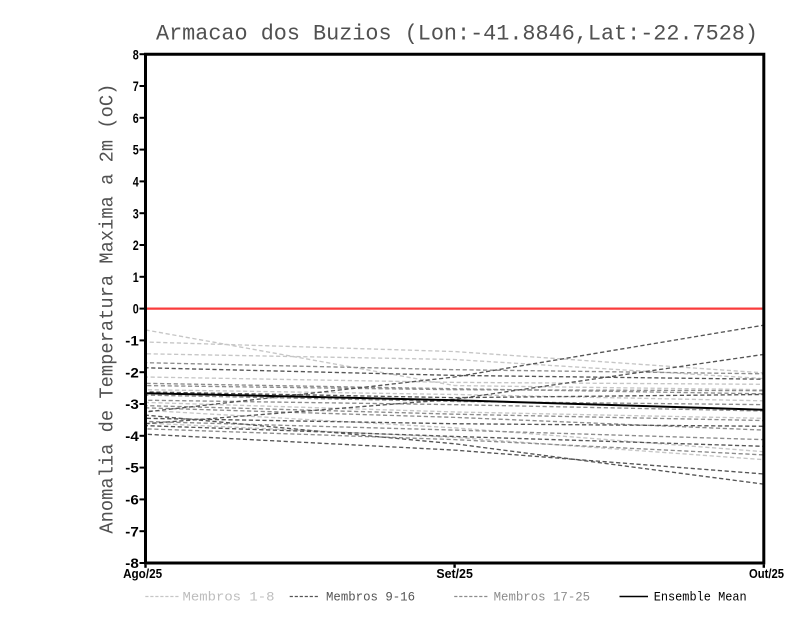  Describe the element at coordinates (136, 86) in the screenshot. I see `svg-text: 7` at that location.